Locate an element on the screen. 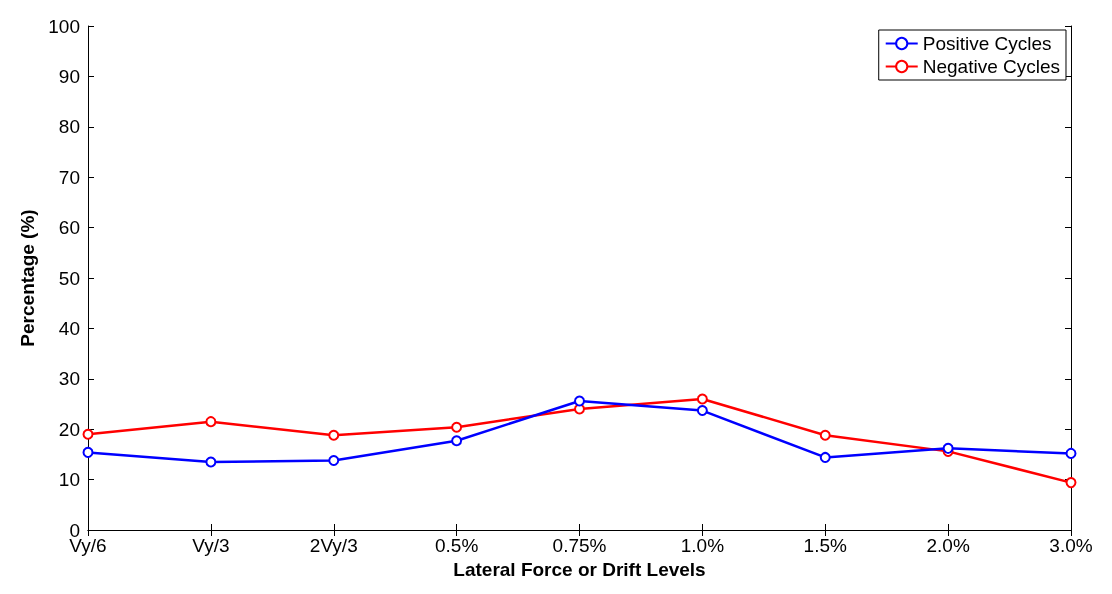  x-tick-label: 0.5% is located at coordinates (456, 545).